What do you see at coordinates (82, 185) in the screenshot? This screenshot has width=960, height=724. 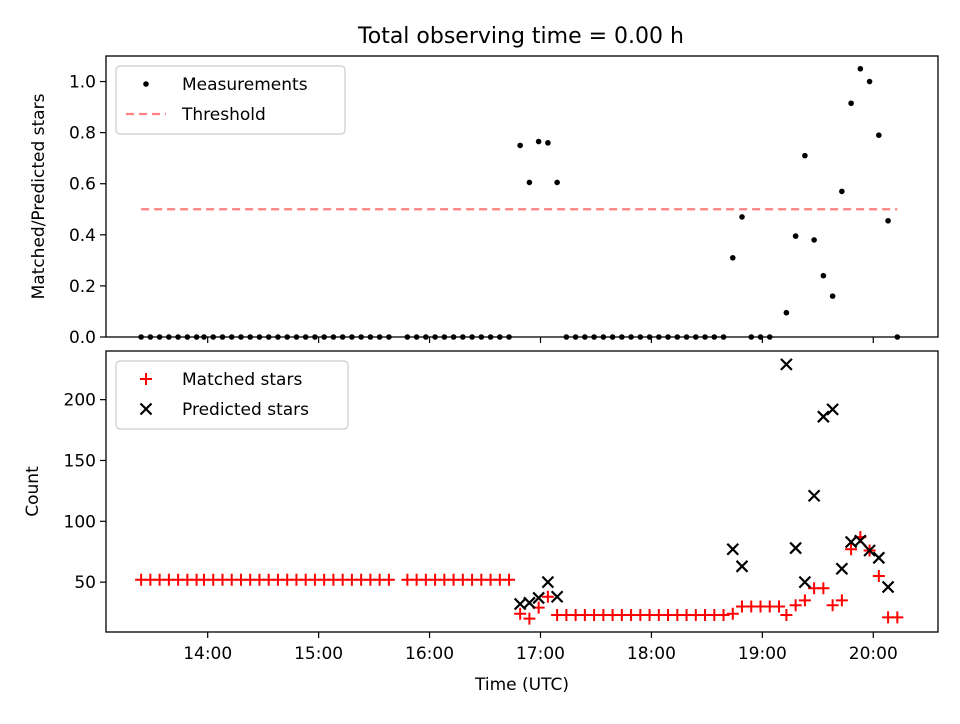 I see `panel-1-ytick-label: 0.6` at bounding box center [82, 185].